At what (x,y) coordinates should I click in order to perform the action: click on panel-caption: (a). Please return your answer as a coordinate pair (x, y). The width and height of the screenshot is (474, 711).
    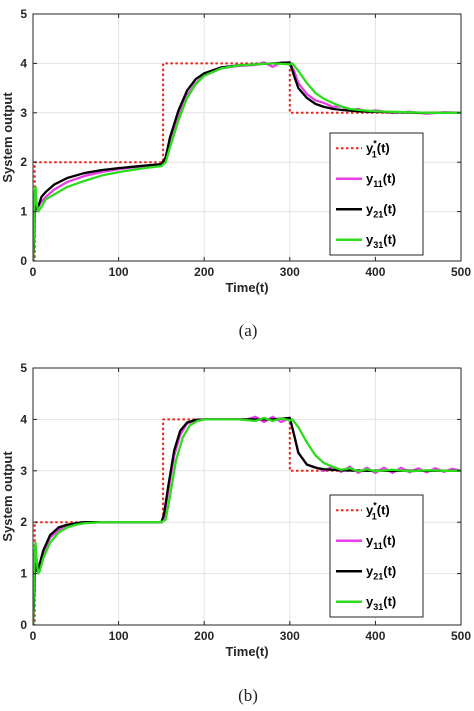
    Looking at the image, I should click on (248, 330).